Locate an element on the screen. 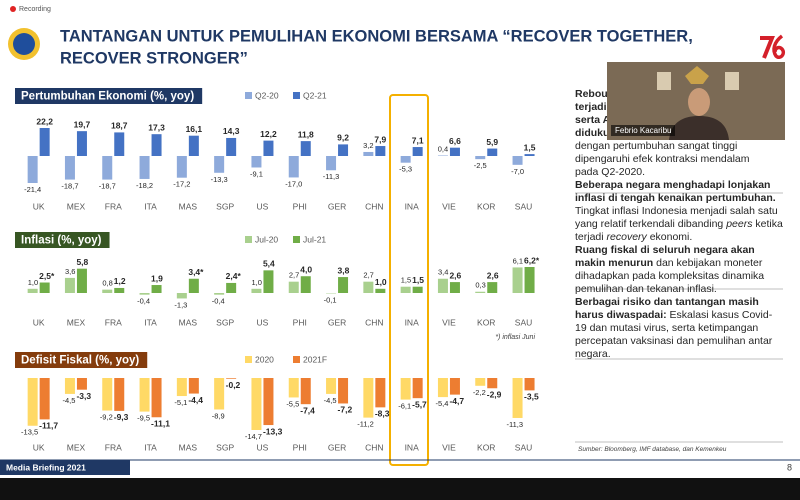 Image resolution: width=800 pixels, height=500 pixels. value-label: 16,1 is located at coordinates (194, 129).